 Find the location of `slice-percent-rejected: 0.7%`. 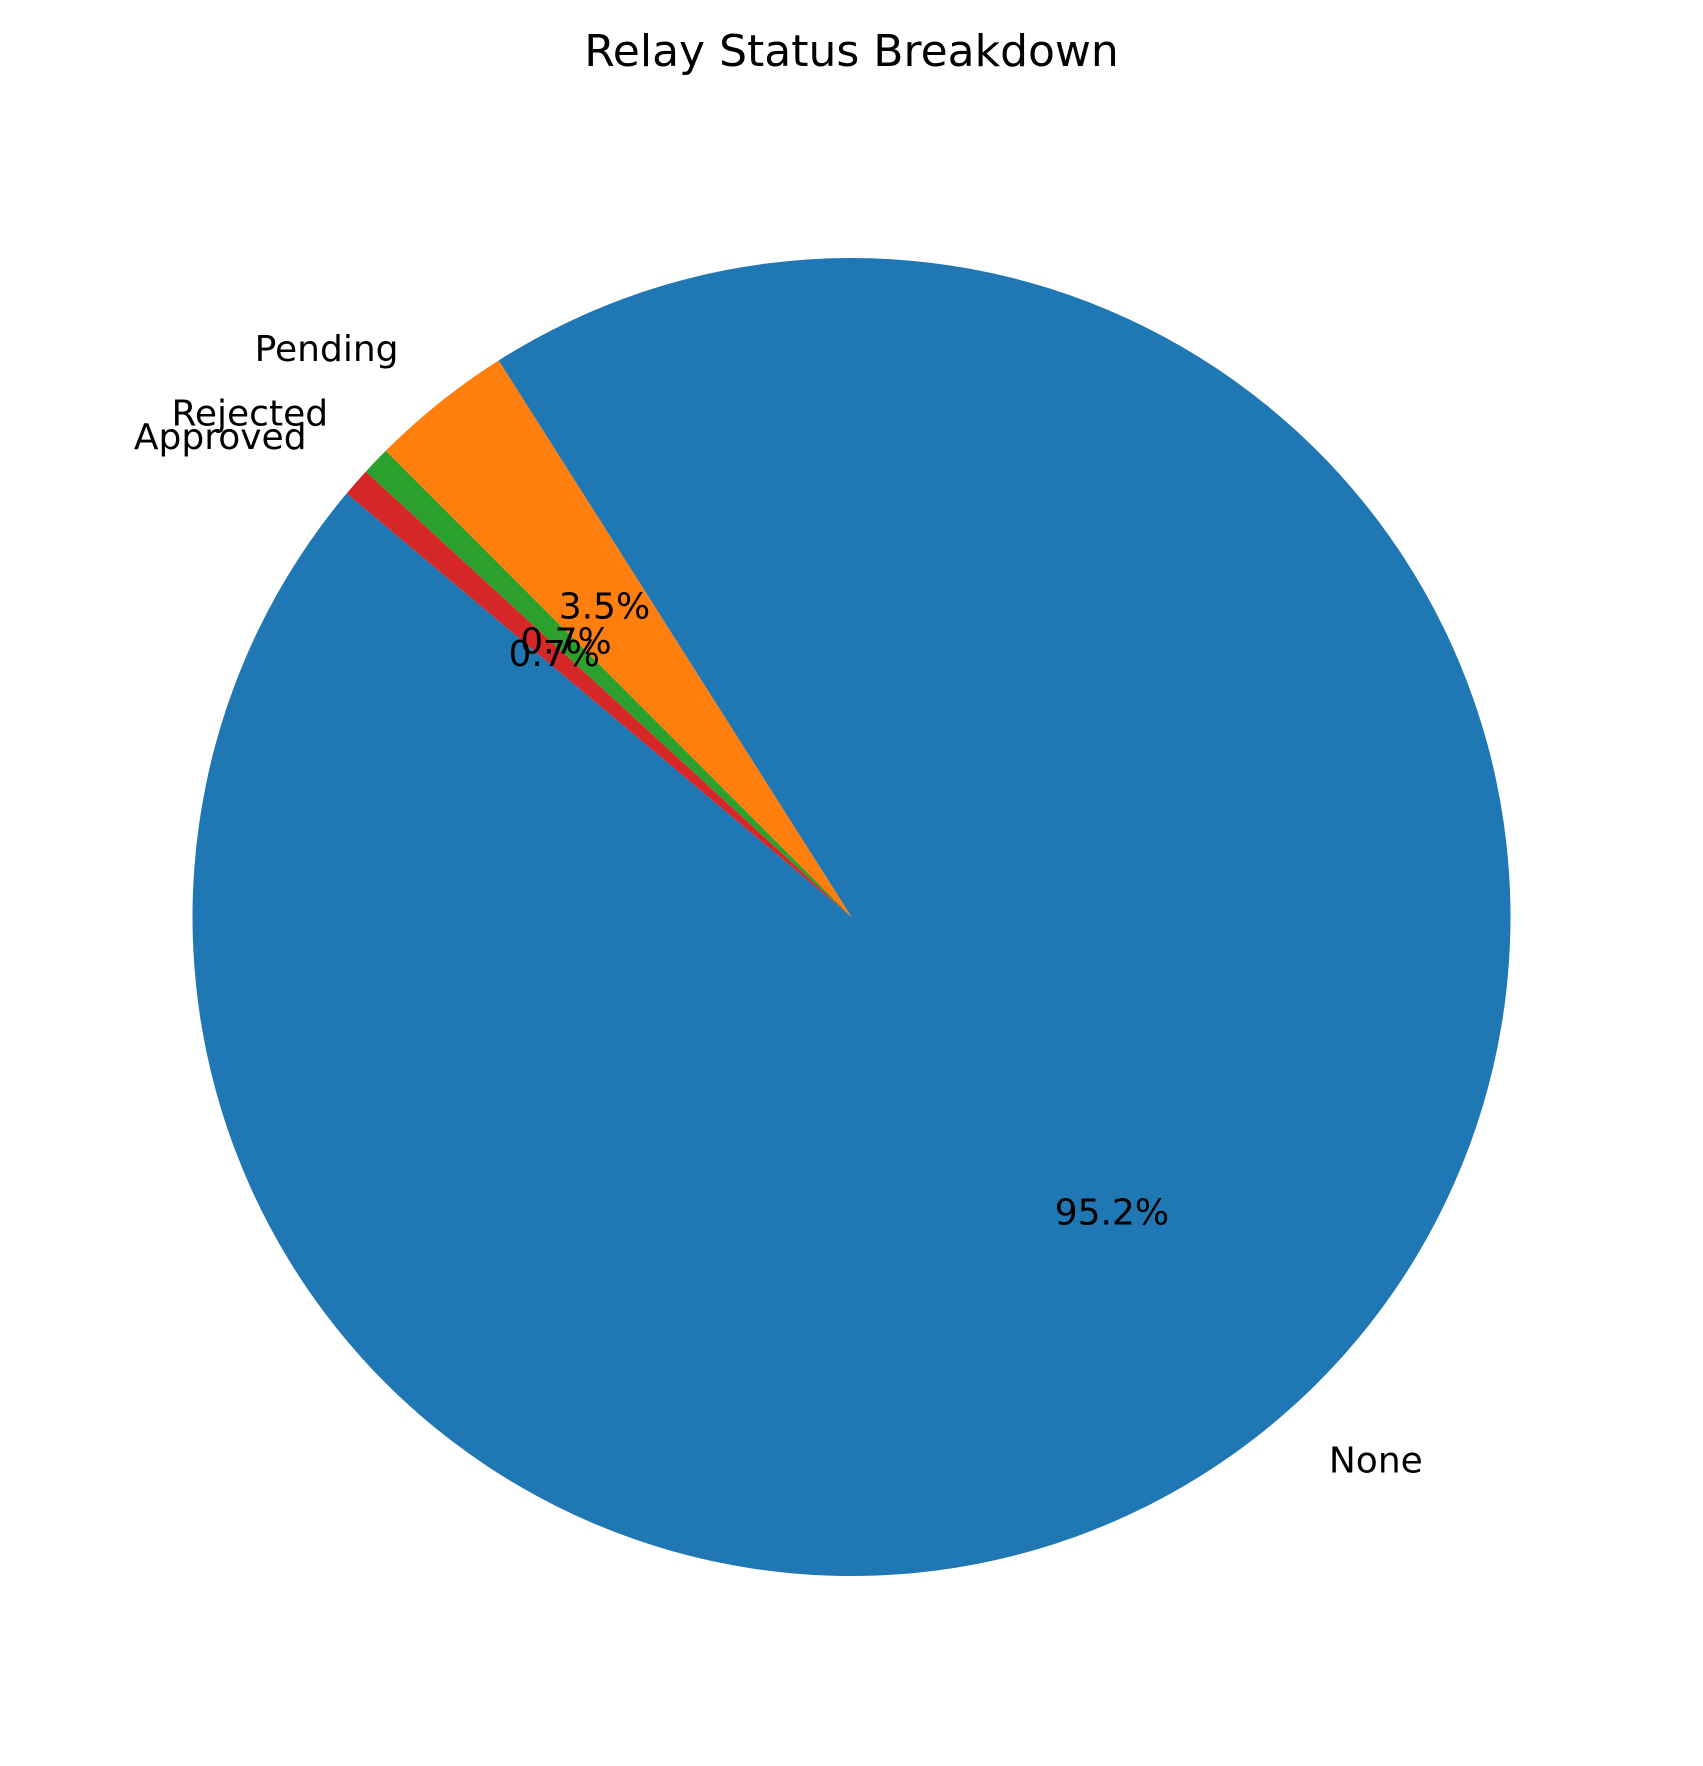

slice-percent-rejected: 0.7% is located at coordinates (565, 641).